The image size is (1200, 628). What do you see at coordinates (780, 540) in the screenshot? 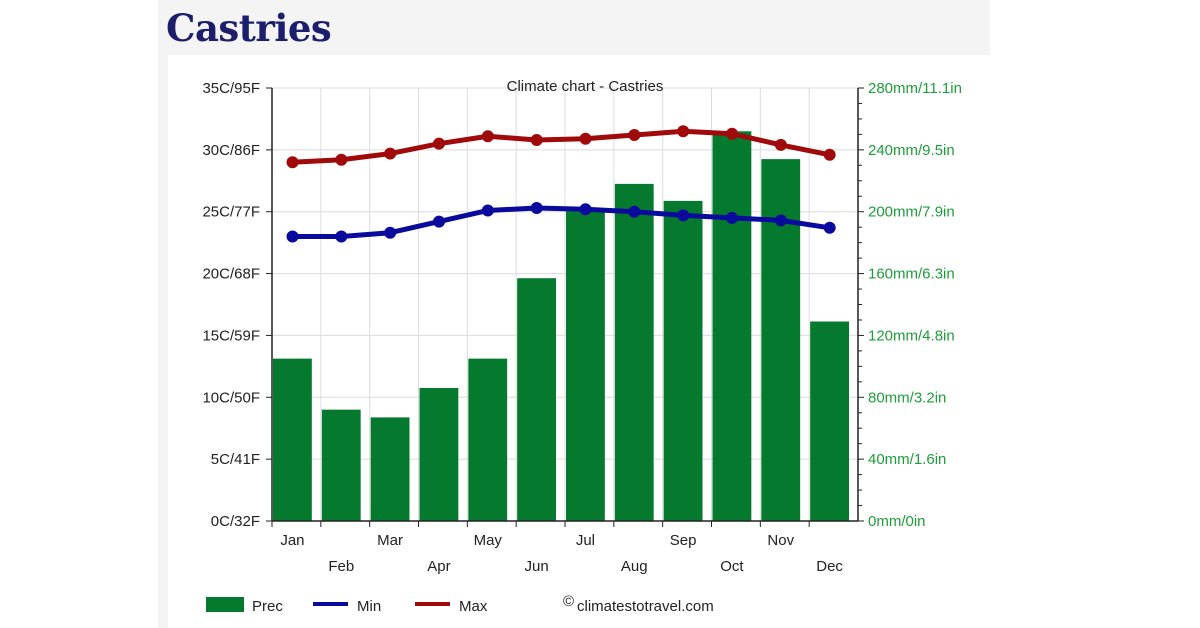
I see `x-axis-label: Nov` at bounding box center [780, 540].